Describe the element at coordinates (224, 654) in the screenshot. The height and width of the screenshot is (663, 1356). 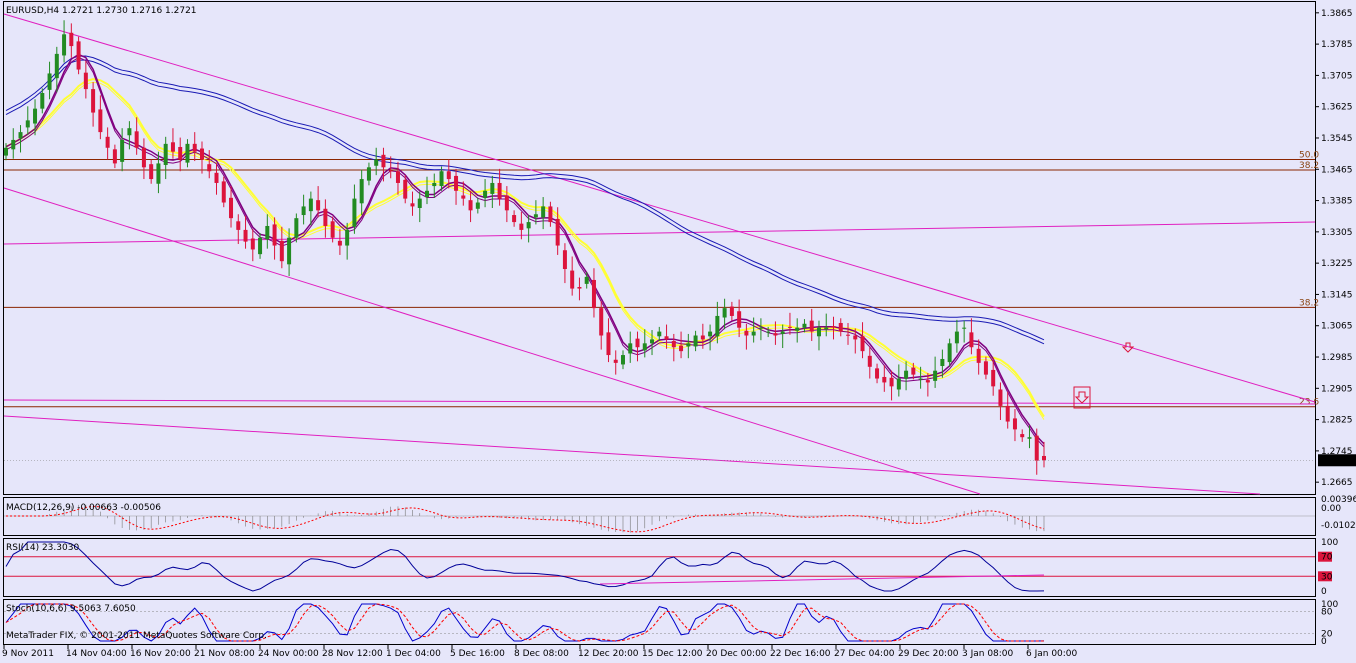
I see `time-tick-label: 21 Nov 08:00` at that location.